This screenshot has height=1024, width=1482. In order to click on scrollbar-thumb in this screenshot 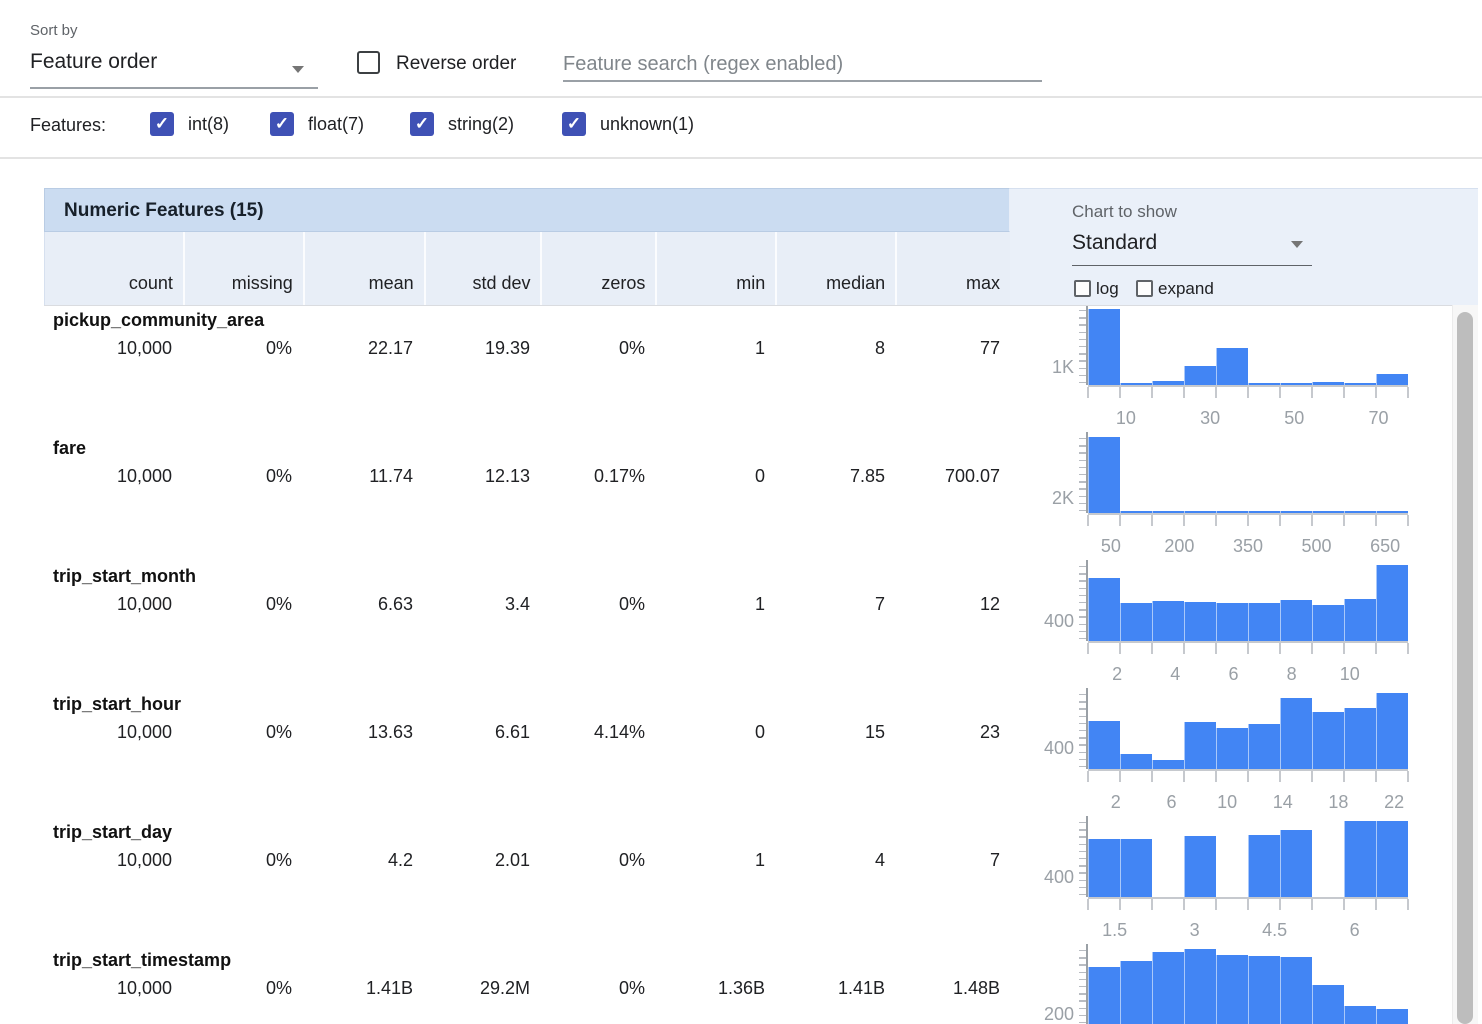, I will do `click(1465, 668)`.